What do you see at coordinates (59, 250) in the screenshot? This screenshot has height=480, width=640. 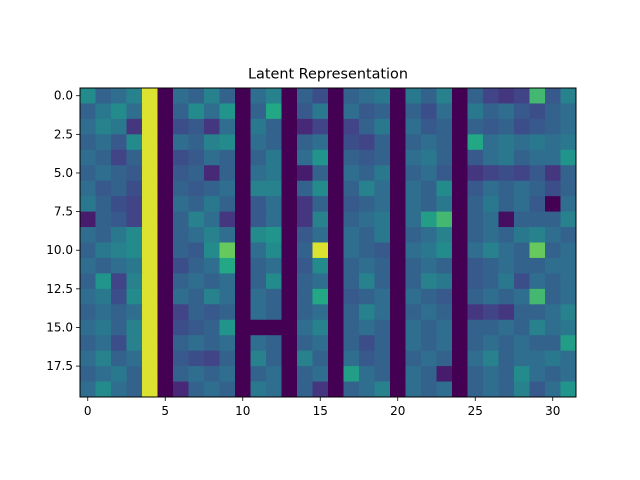 I see `y-tick-label: 10.0` at bounding box center [59, 250].